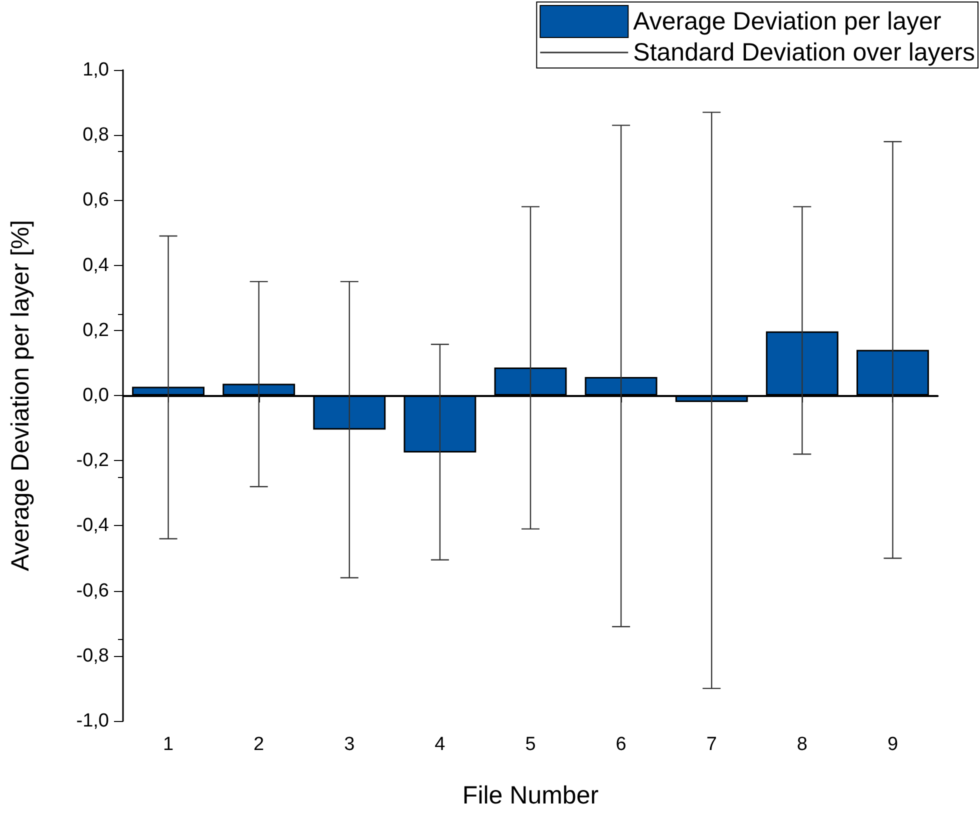  What do you see at coordinates (168, 744) in the screenshot?
I see `x-tick-label: 1` at bounding box center [168, 744].